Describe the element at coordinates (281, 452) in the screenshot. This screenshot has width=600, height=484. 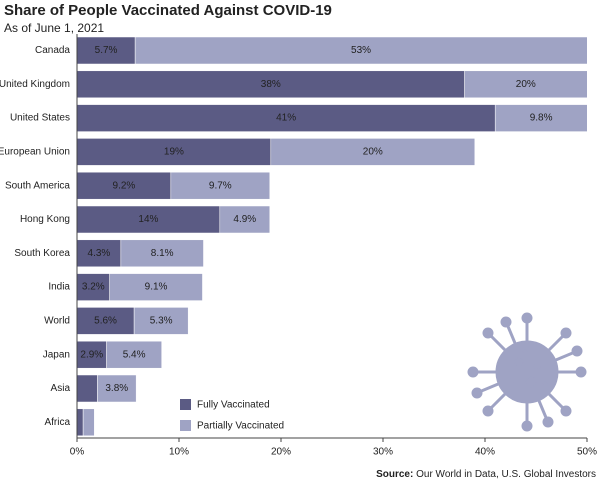
I see `x-tick-label: 20%` at that location.